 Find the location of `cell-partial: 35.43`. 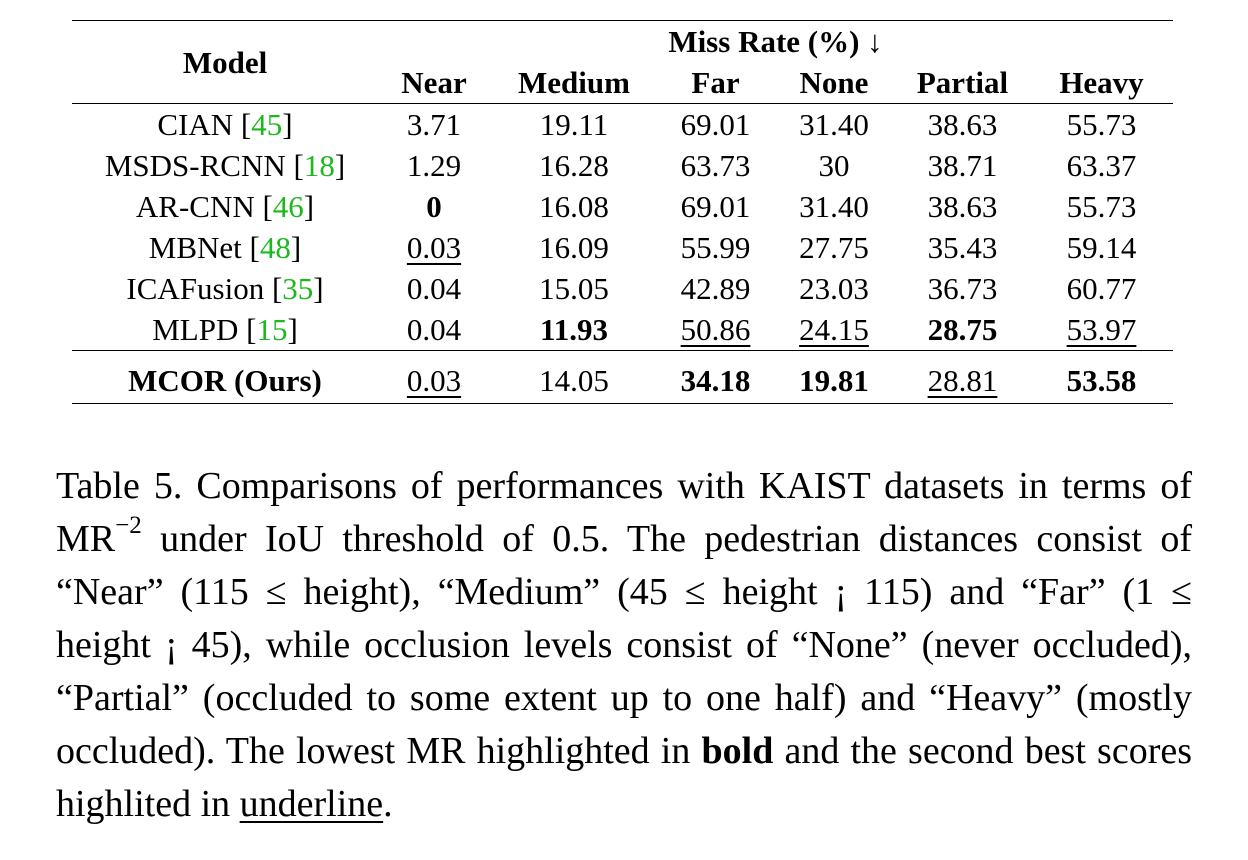

cell-partial: 35.43 is located at coordinates (962, 247).